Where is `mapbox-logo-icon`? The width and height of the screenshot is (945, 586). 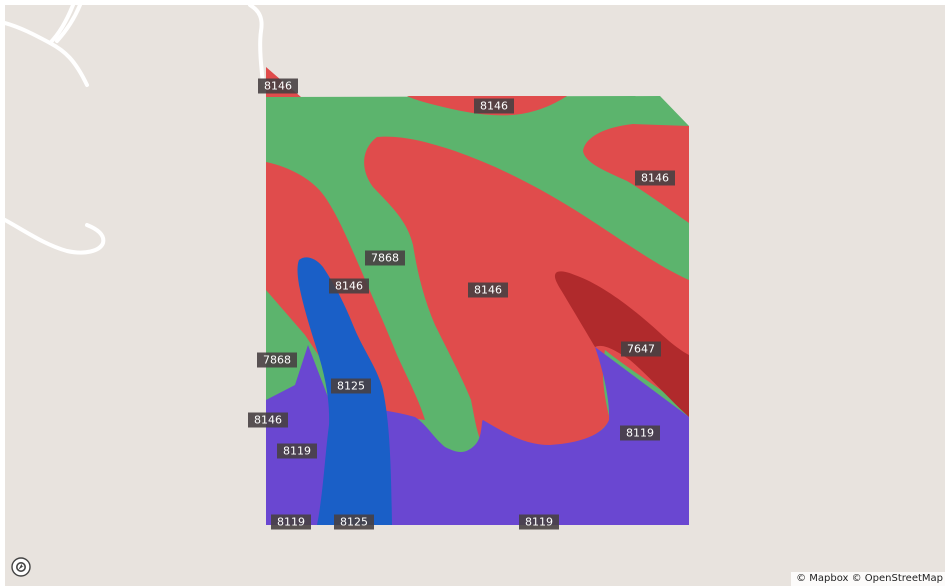
mapbox-logo-icon is located at coordinates (21, 567).